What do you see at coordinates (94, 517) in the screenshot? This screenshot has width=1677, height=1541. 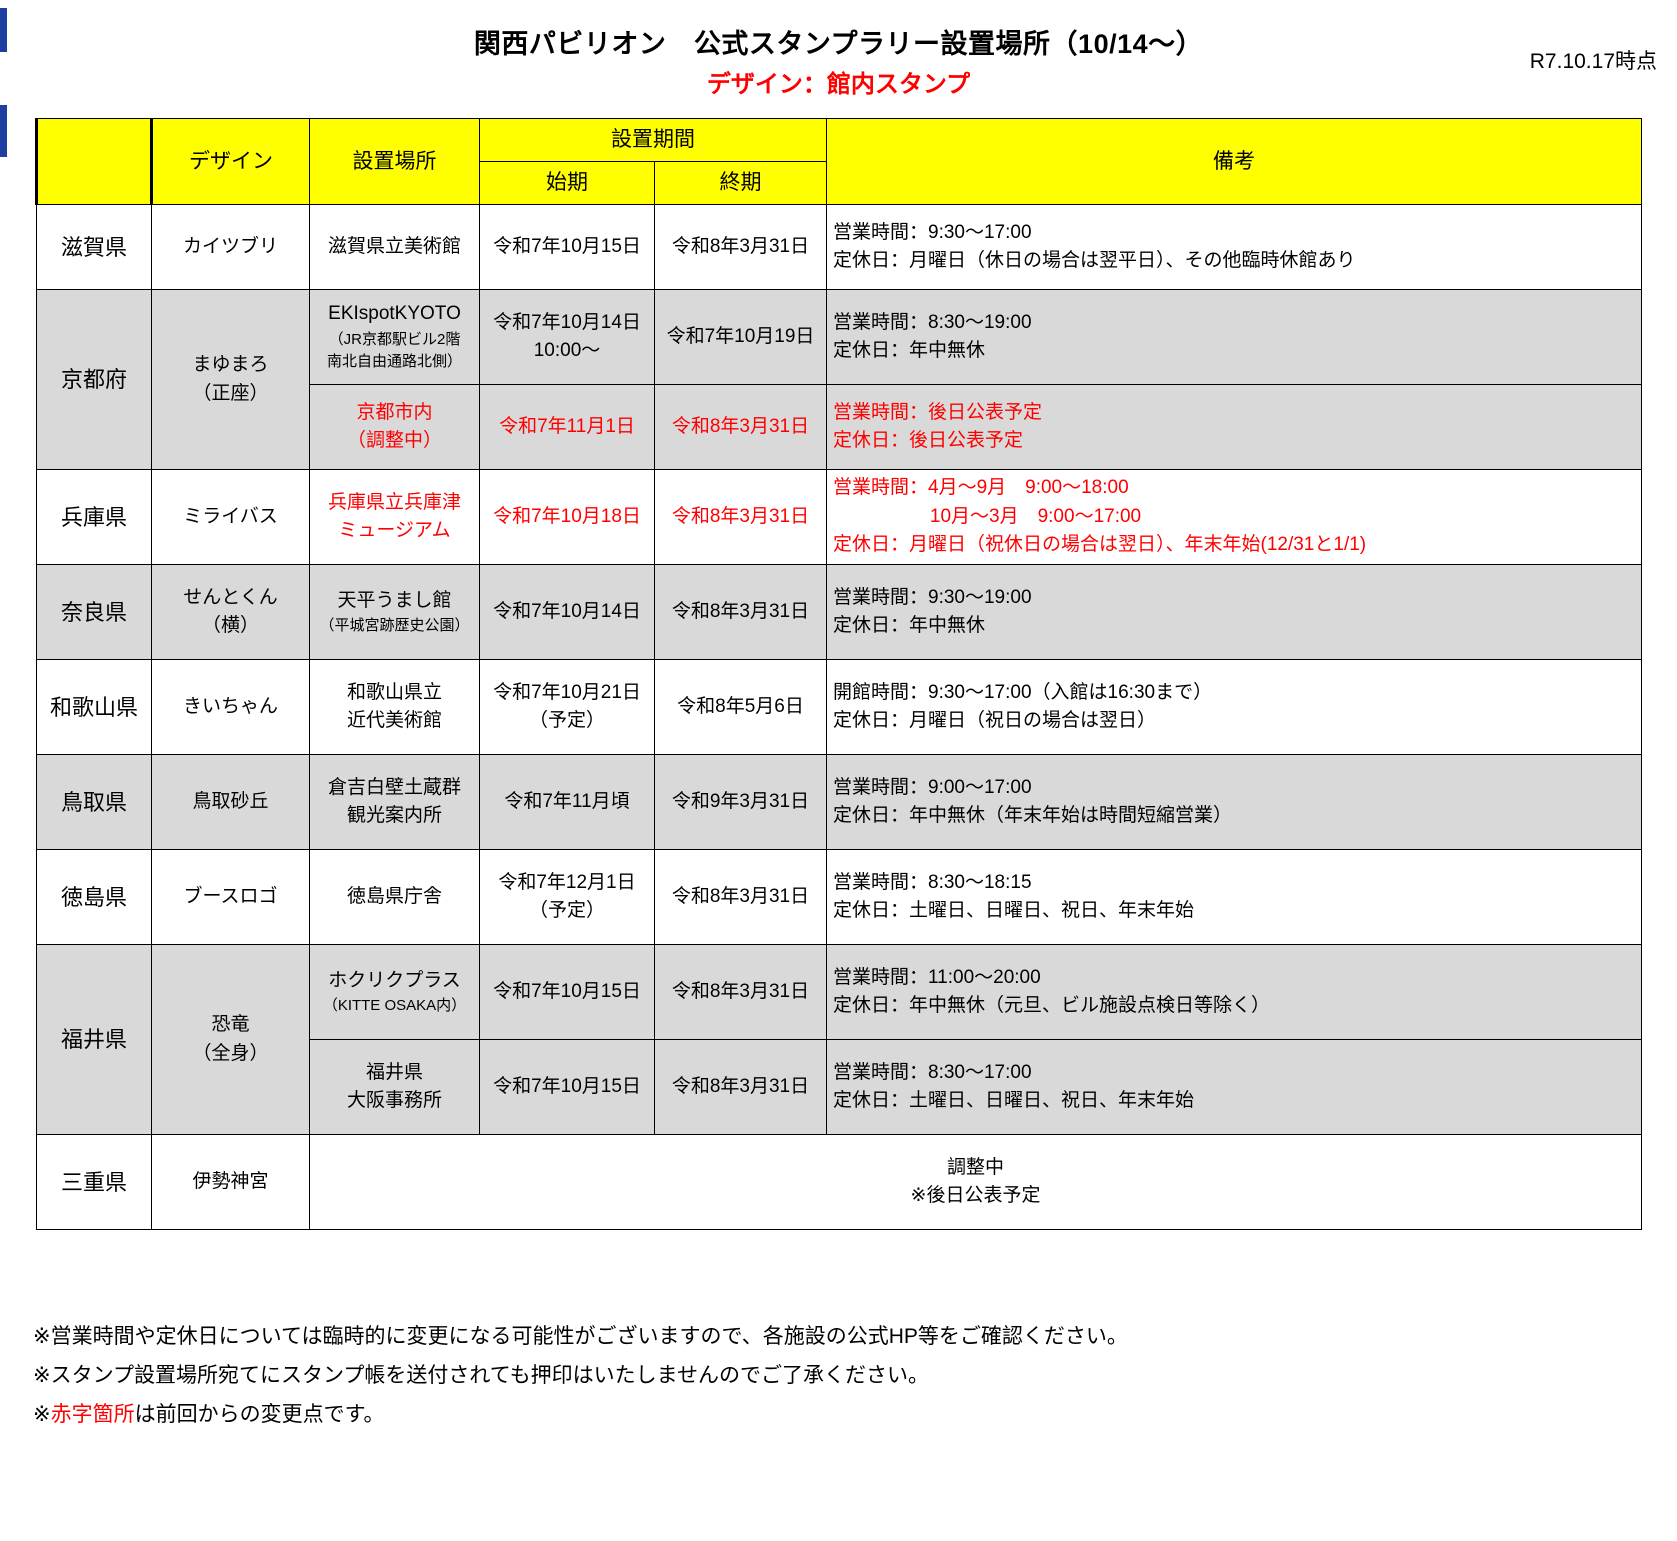 I see `cell-prefecture: 兵庫県` at bounding box center [94, 517].